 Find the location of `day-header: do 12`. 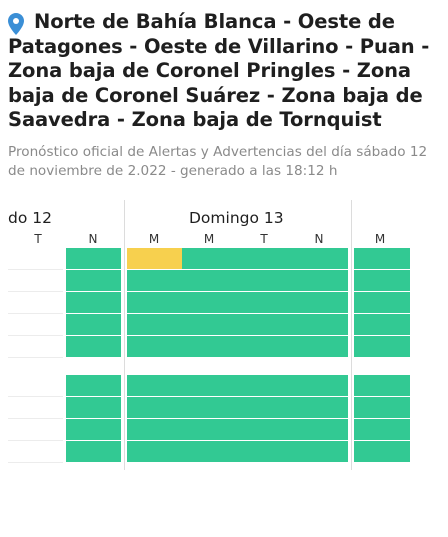

day-header: do 12 is located at coordinates (30, 218).